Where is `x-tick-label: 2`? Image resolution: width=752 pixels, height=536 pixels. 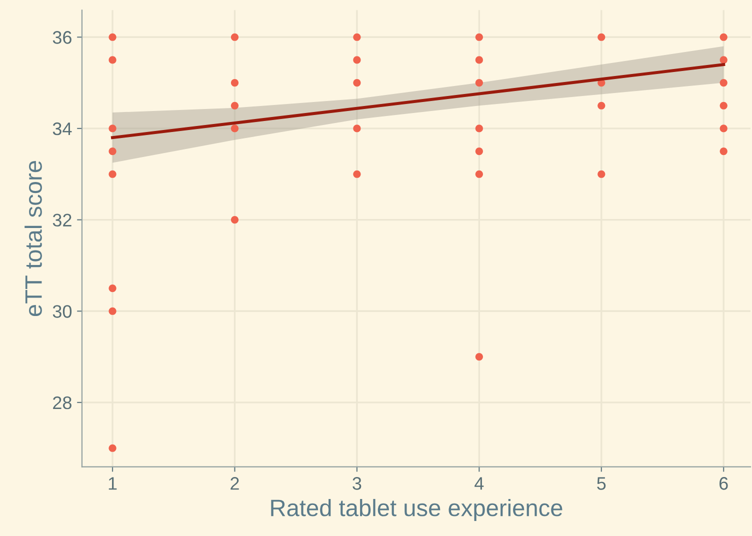 x-tick-label: 2 is located at coordinates (234, 483).